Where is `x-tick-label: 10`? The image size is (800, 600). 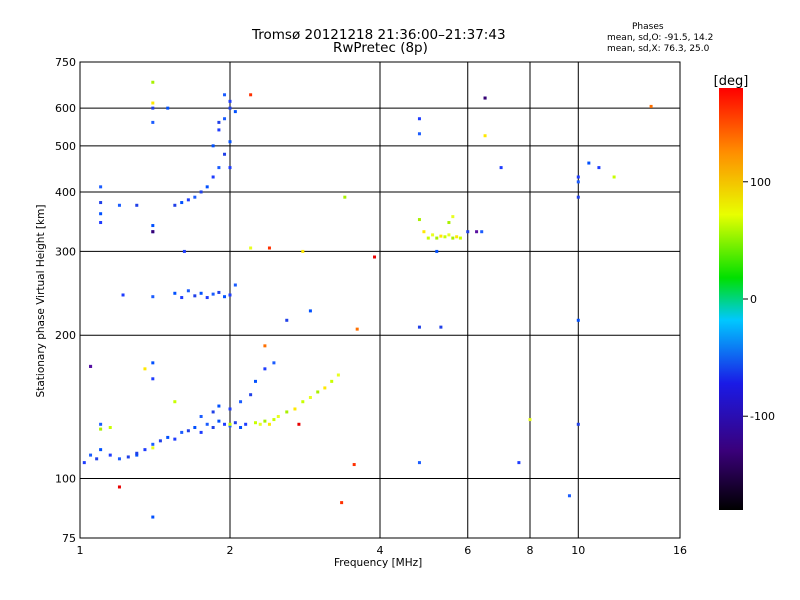 x-tick-label: 10 is located at coordinates (578, 550).